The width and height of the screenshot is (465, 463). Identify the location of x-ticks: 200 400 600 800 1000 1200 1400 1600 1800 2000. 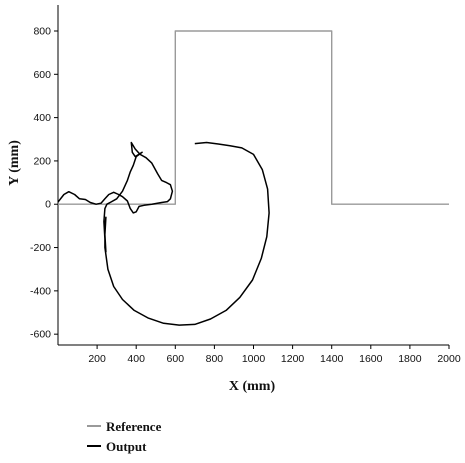
(274, 355).